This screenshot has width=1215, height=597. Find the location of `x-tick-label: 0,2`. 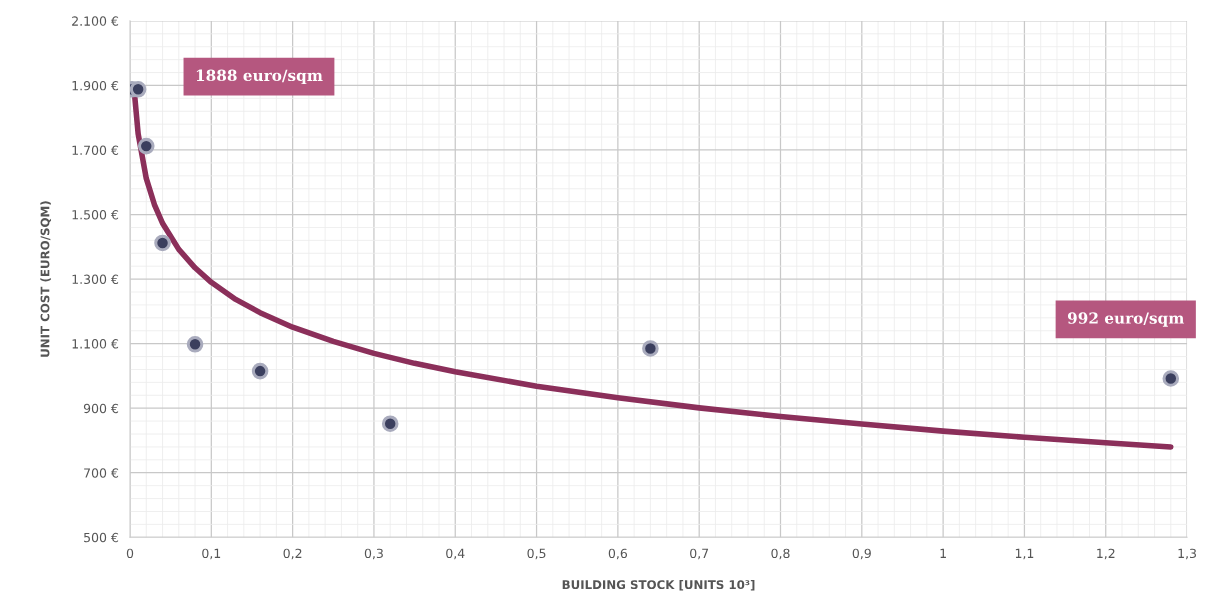

x-tick-label: 0,2 is located at coordinates (292, 554).